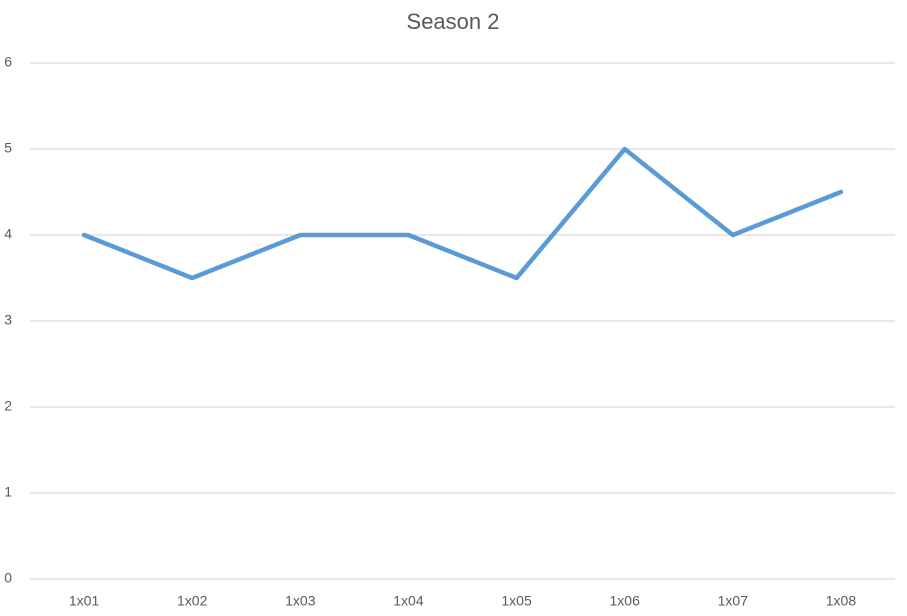  Describe the element at coordinates (841, 601) in the screenshot. I see `x-tick-label: 1x08` at that location.